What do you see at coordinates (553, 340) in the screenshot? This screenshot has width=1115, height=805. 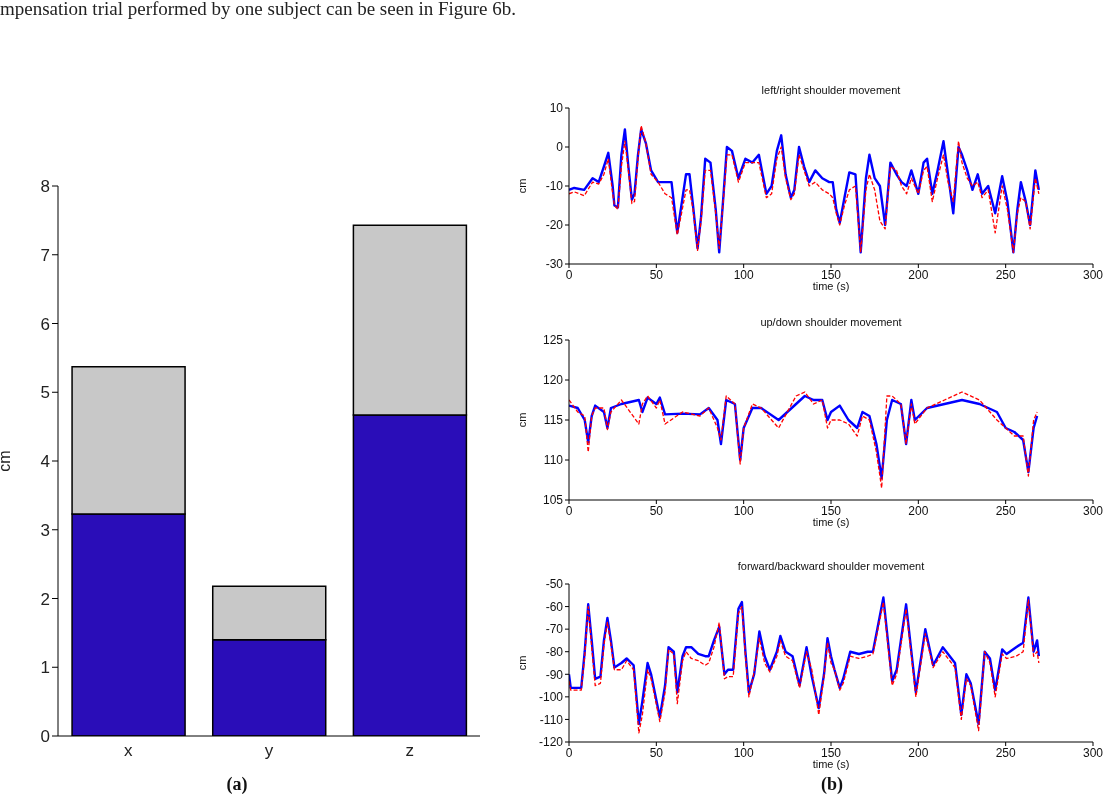 I see `y-tick-label: 125` at bounding box center [553, 340].